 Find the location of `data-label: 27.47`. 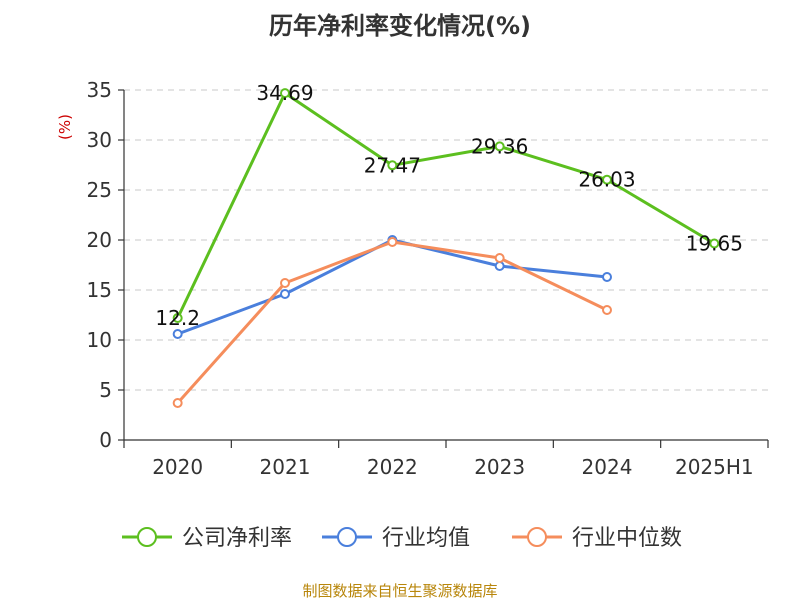

data-label: 27.47 is located at coordinates (392, 165).